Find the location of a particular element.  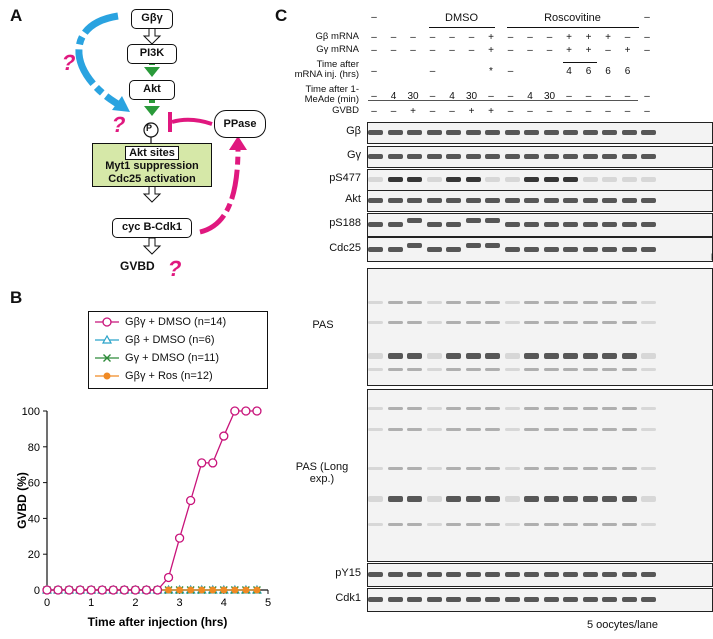

panel-letter-b: B is located at coordinates (16, 297).